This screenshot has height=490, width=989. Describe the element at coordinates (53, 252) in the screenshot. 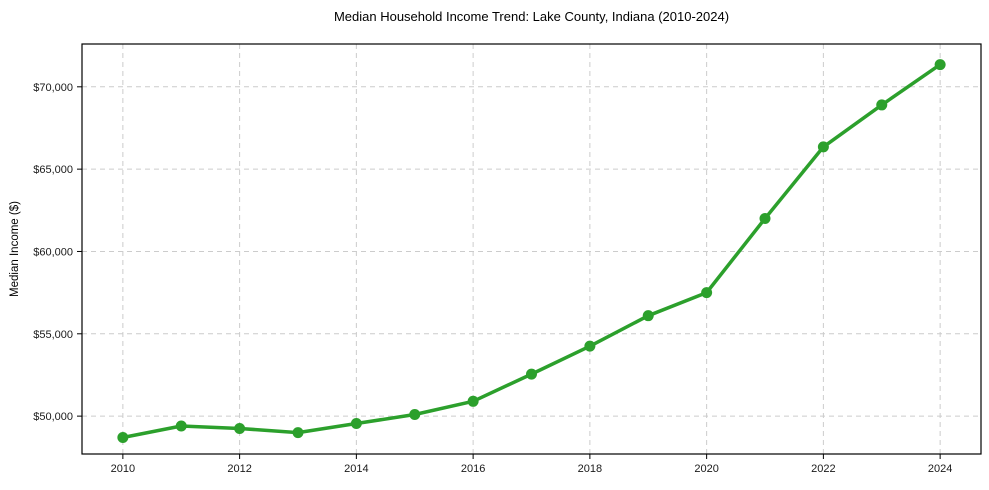

I see `tick-label-y-60000: $60,000` at that location.